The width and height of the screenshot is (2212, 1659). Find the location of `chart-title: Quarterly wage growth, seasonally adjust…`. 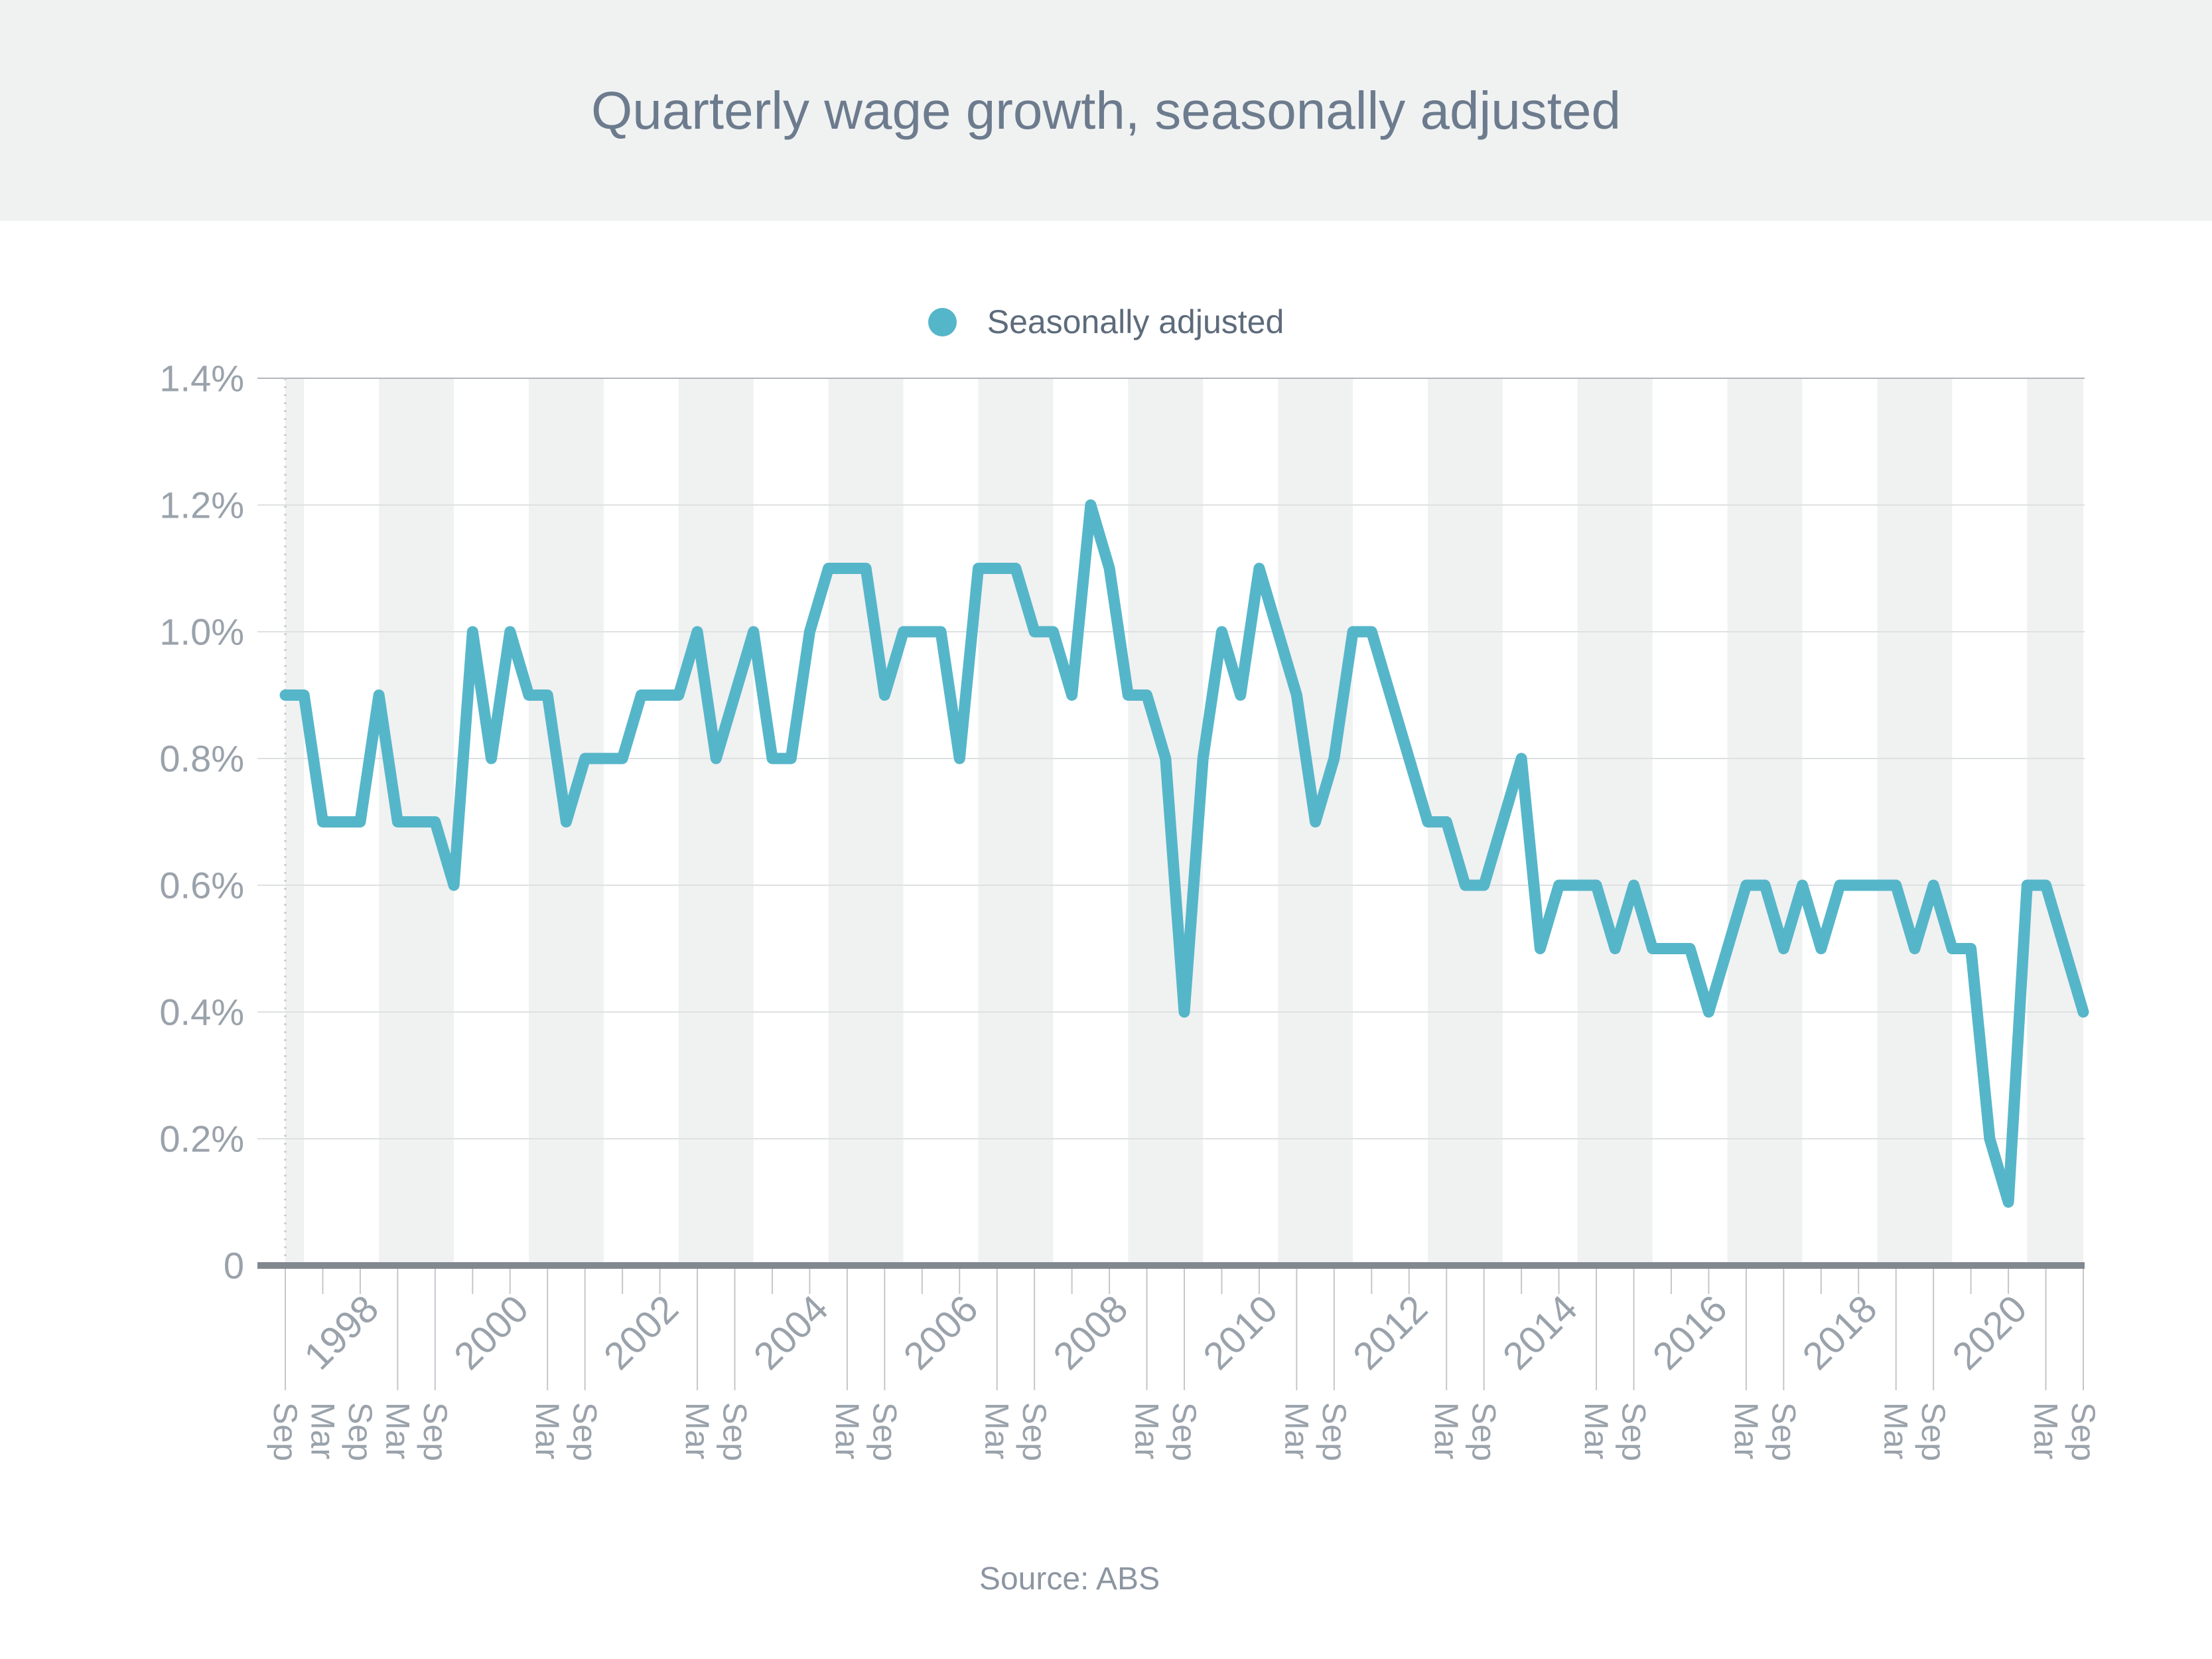

chart-title: Quarterly wage growth, seasonally adjust… is located at coordinates (1106, 110).